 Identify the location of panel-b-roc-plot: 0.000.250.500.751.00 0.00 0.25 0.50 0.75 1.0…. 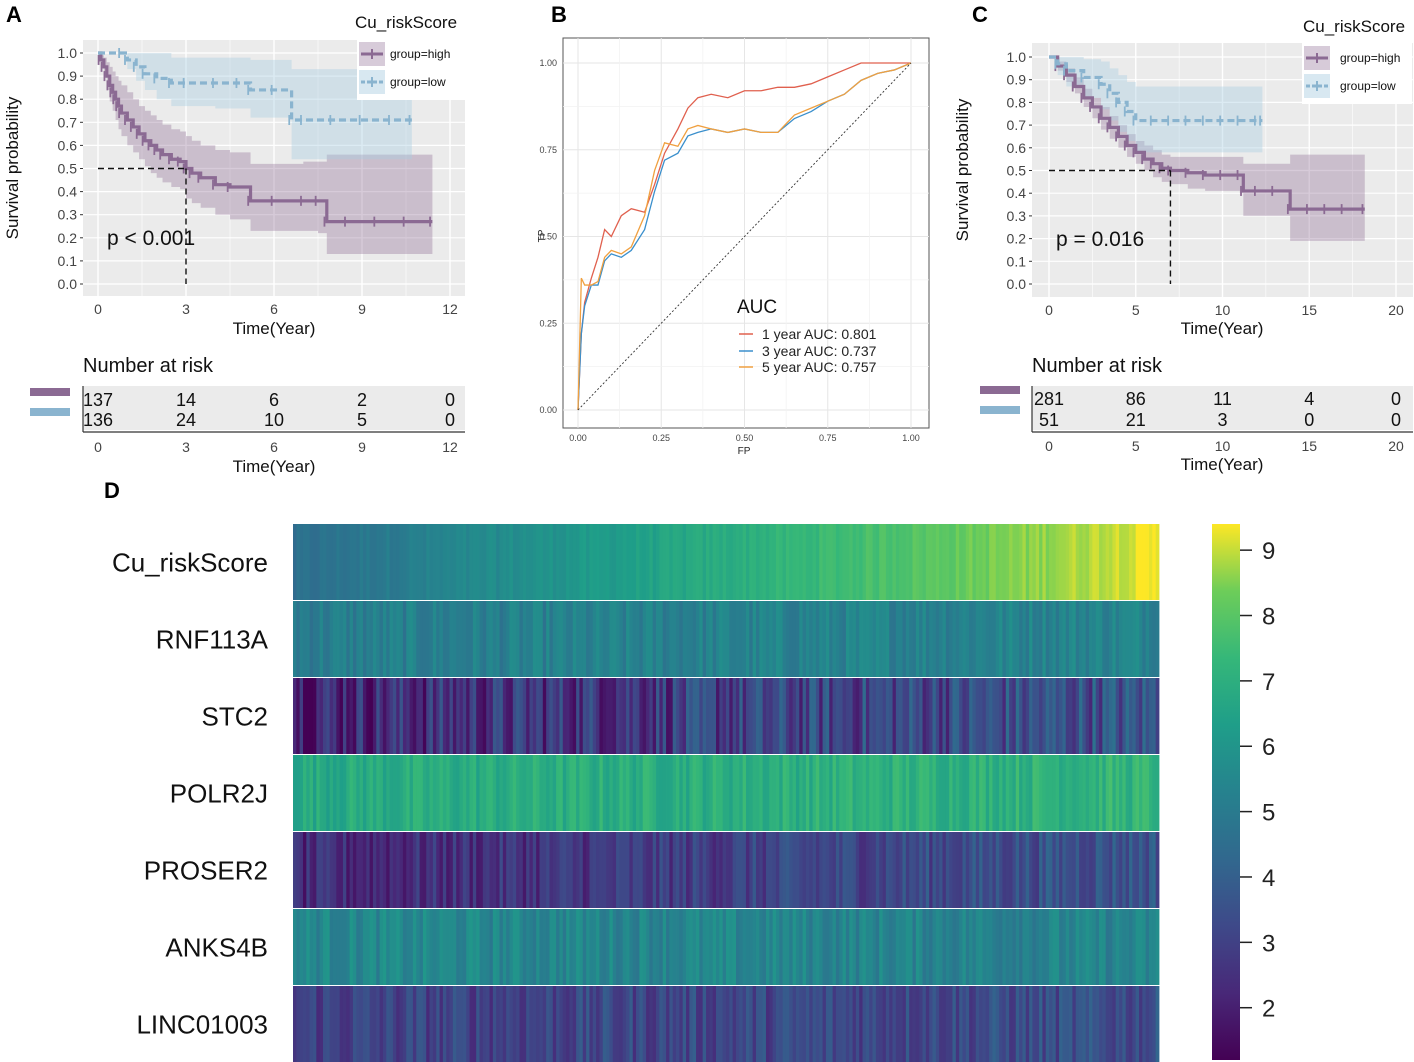
(733, 247).